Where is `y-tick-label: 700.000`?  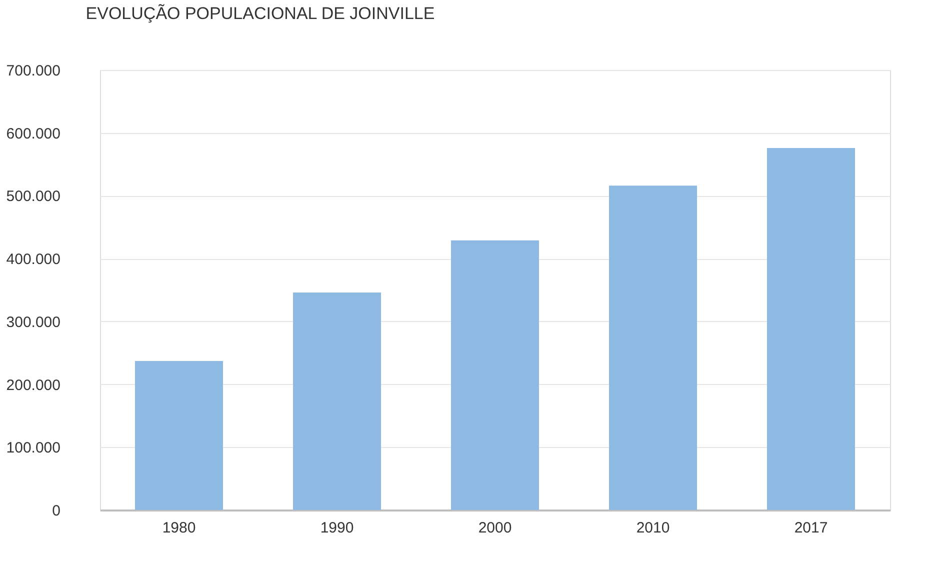 y-tick-label: 700.000 is located at coordinates (33, 71).